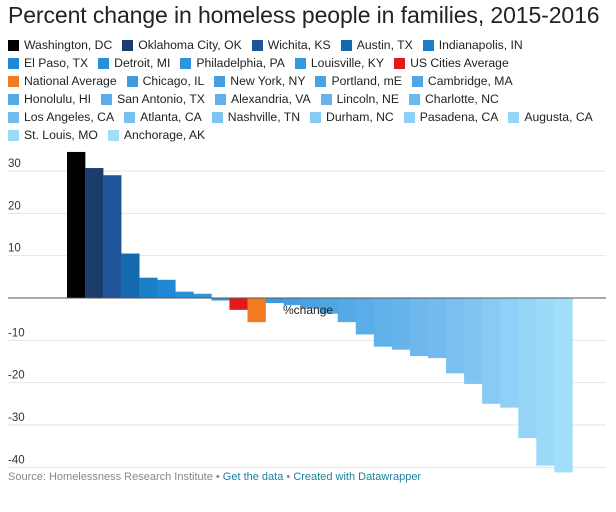 Image resolution: width=616 pixels, height=512 pixels. Describe the element at coordinates (14, 164) in the screenshot. I see `y-tick-label: 30` at that location.